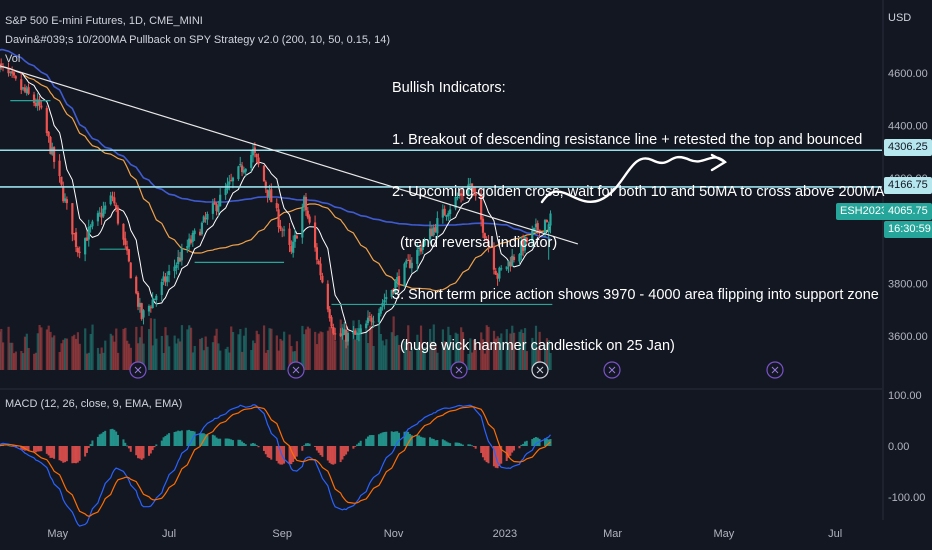 The image size is (932, 550). What do you see at coordinates (612, 370) in the screenshot?
I see `event-marker-glyph` at bounding box center [612, 370].